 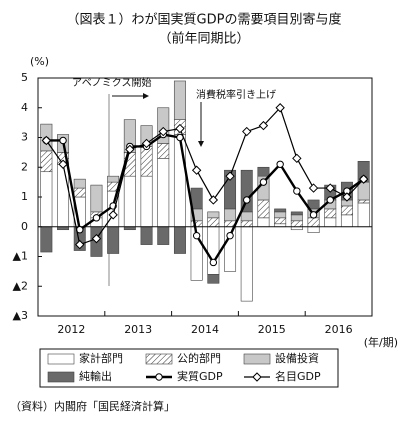 What do you see at coordinates (204, 20) in the screenshot?
I see `chart-title: （図表１）わが国実質GDPの需要項目別寄与度` at bounding box center [204, 20].